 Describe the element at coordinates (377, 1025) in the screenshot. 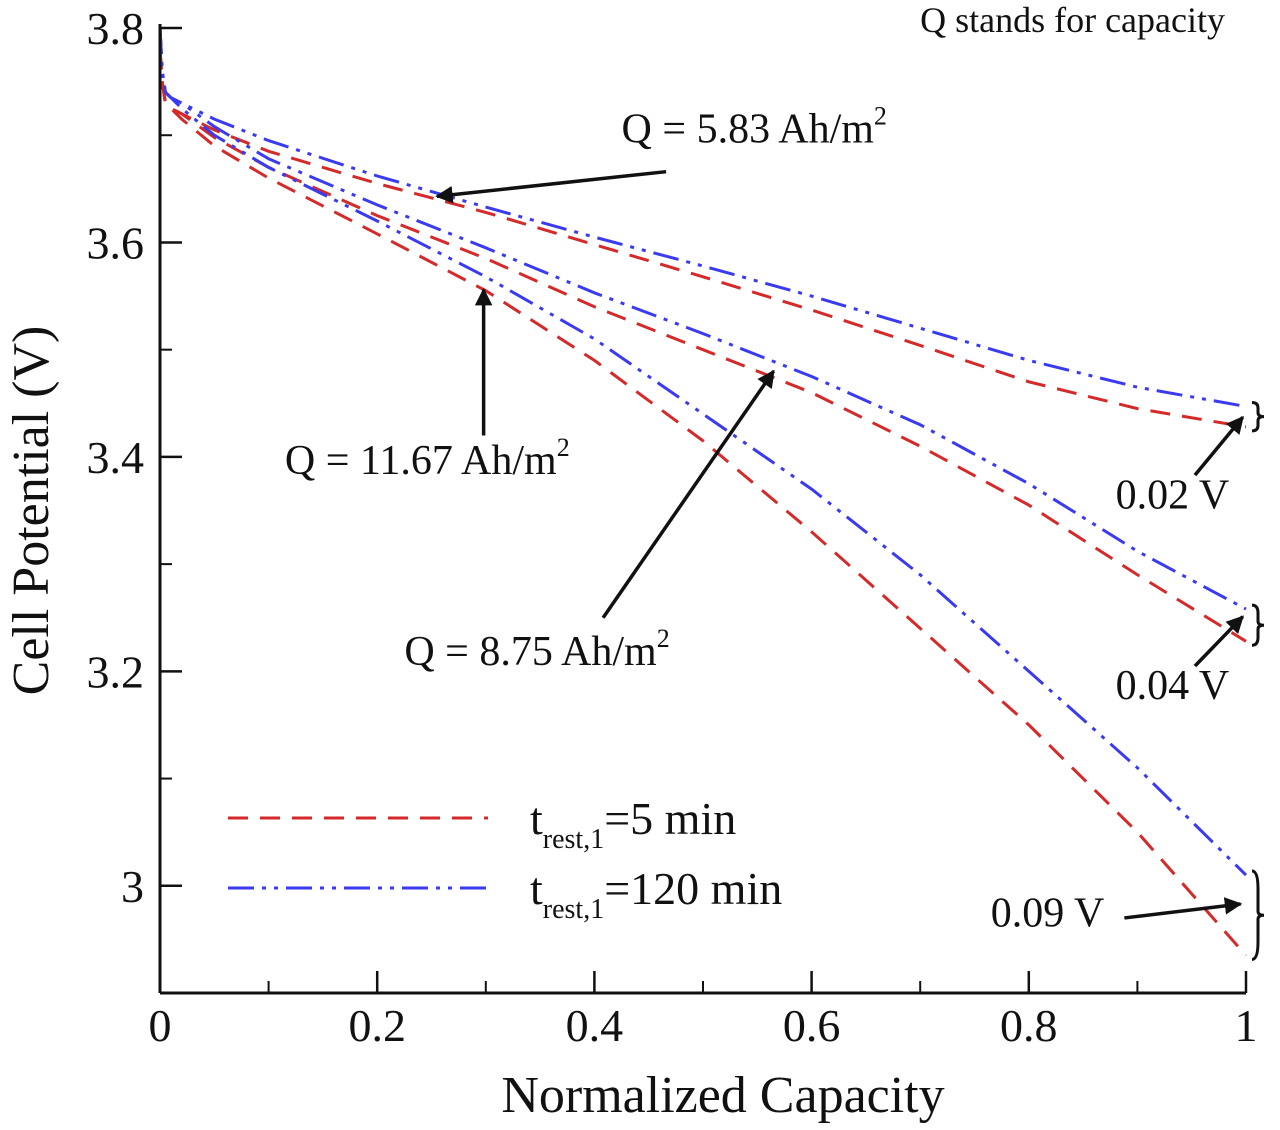

I see `x-tick-label: 0.2` at that location.